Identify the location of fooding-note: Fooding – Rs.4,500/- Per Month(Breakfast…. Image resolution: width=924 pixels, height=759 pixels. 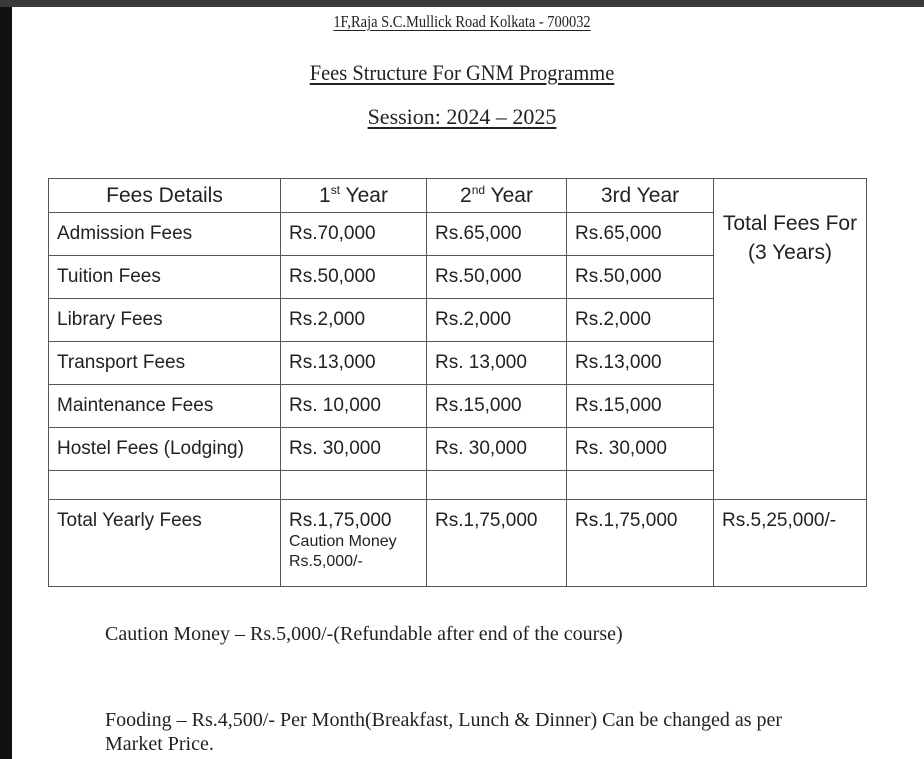
(444, 732).